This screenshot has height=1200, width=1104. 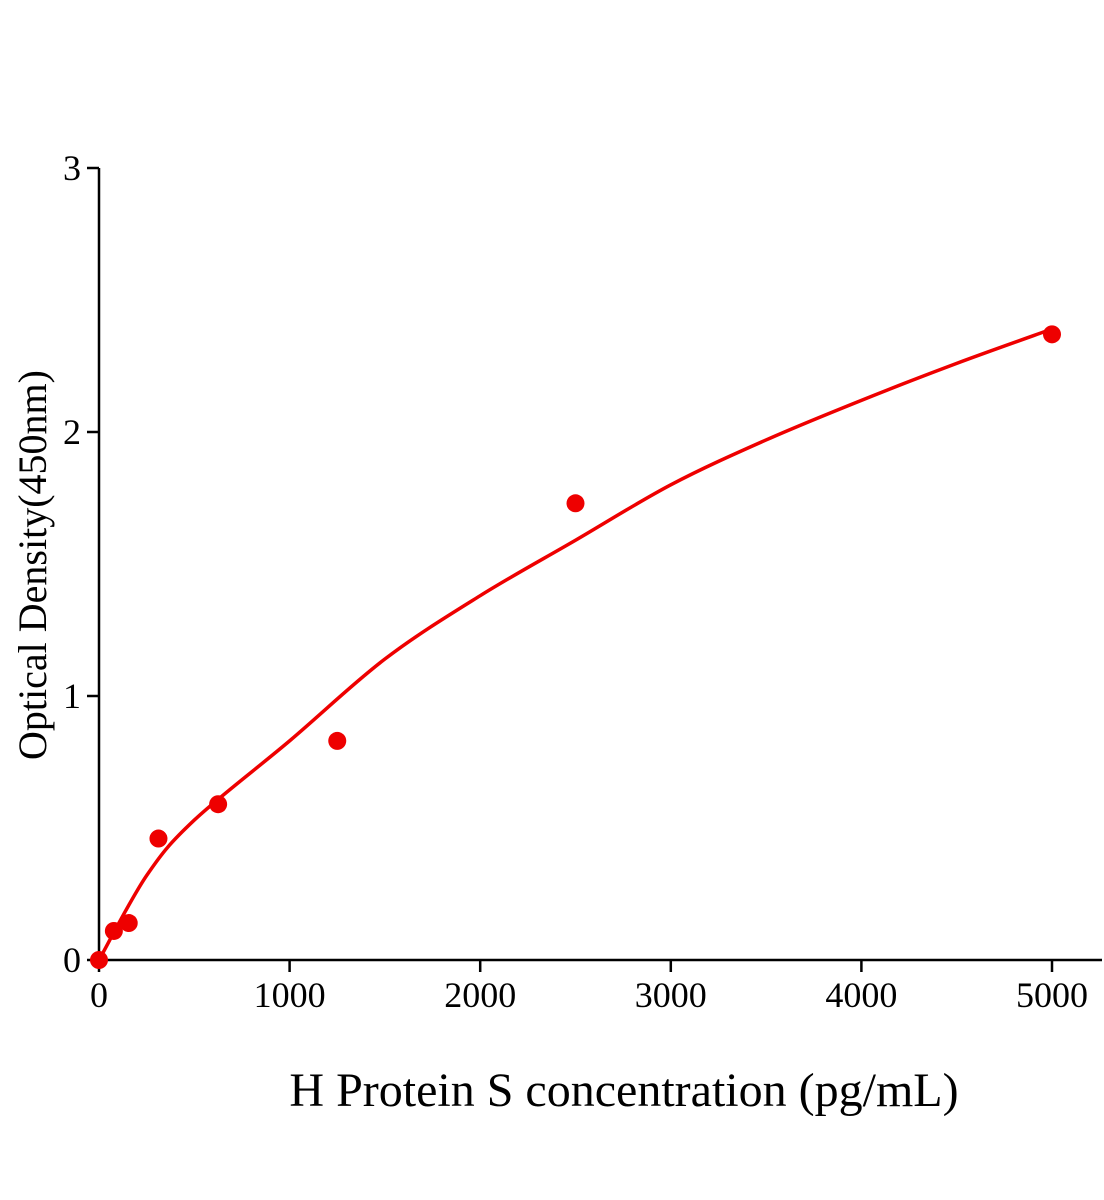 What do you see at coordinates (861, 995) in the screenshot?
I see `x-tick-label: 4000` at bounding box center [861, 995].